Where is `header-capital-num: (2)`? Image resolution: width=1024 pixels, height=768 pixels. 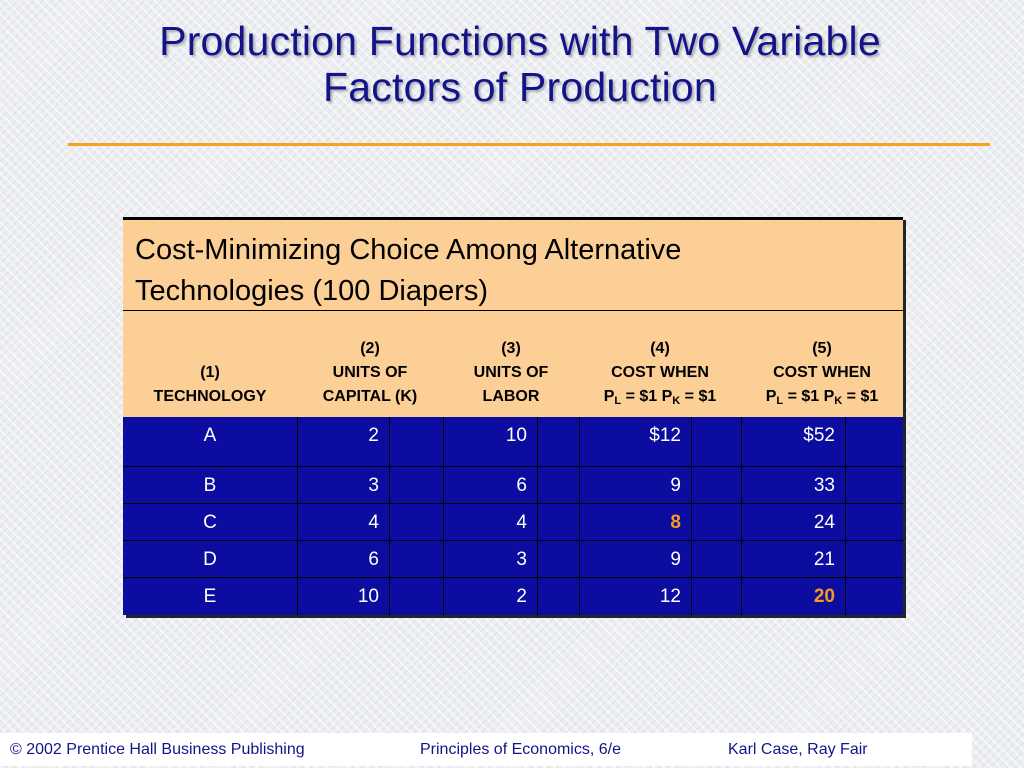
header-capital-num: (2) is located at coordinates (370, 348).